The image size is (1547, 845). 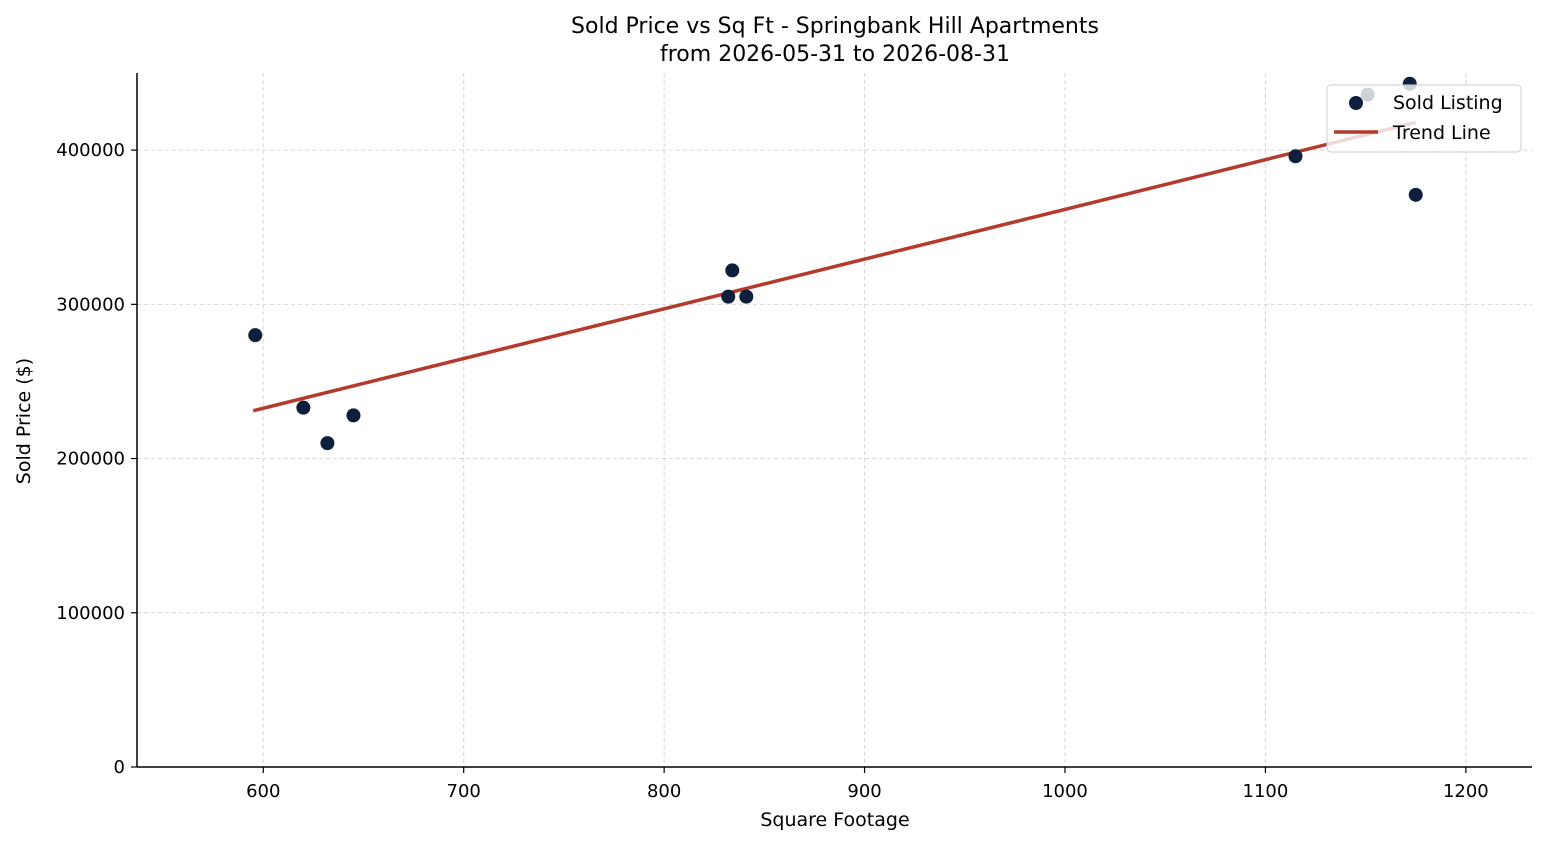 What do you see at coordinates (1448, 103) in the screenshot?
I see `legend-label-sold-listing: Sold Listing` at bounding box center [1448, 103].